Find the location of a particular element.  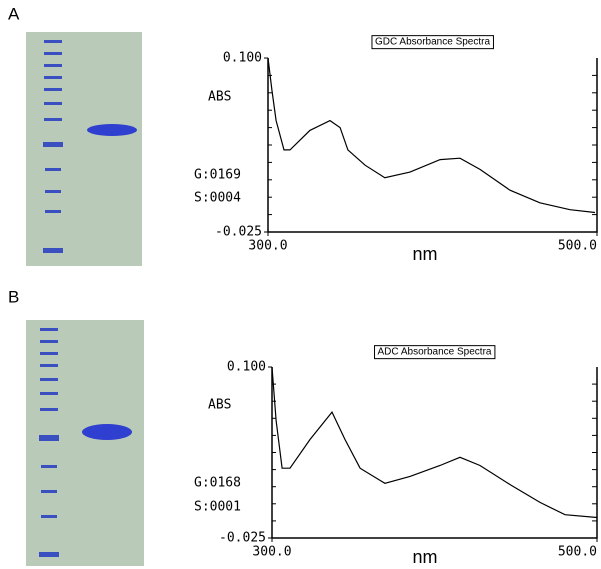

chart-title: ADC Absorbance Spectra is located at coordinates (435, 352).